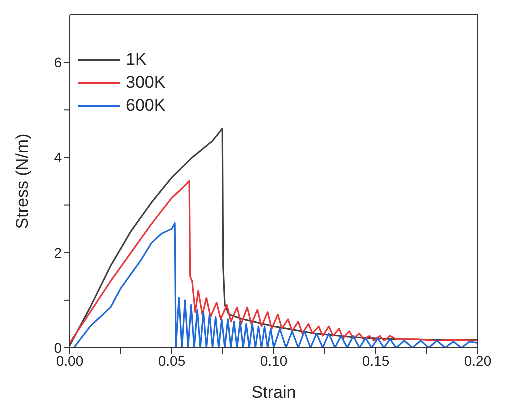  What do you see at coordinates (478, 360) in the screenshot?
I see `x-tick-label: 0.20` at bounding box center [478, 360].